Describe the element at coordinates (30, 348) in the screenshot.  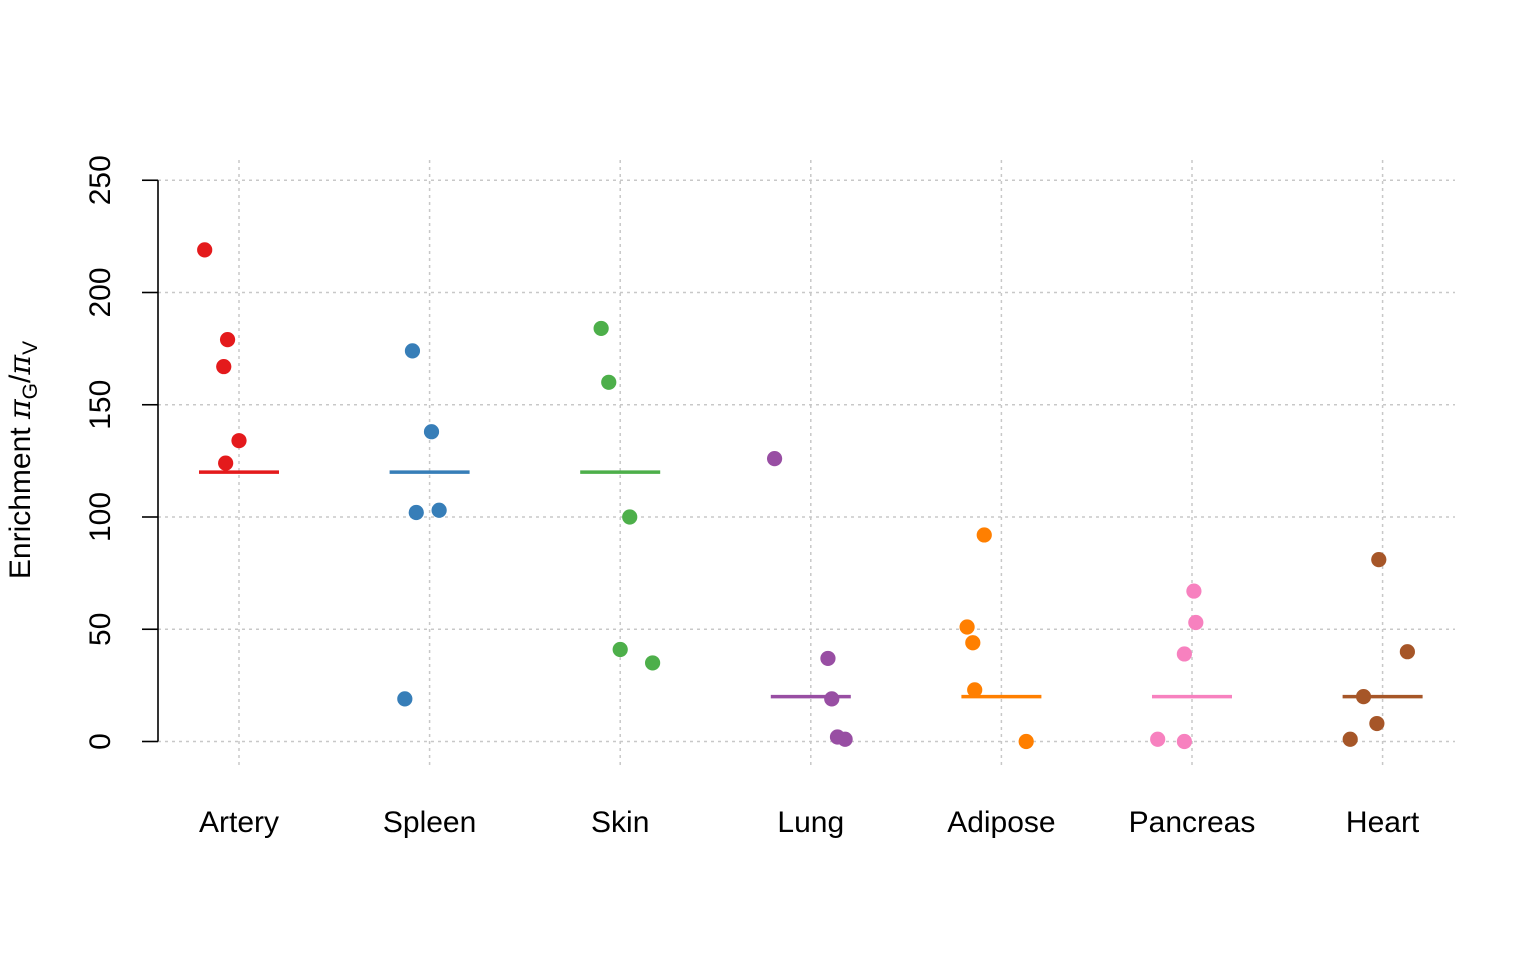
I see `y-axis-title-sub-v: V` at that location.